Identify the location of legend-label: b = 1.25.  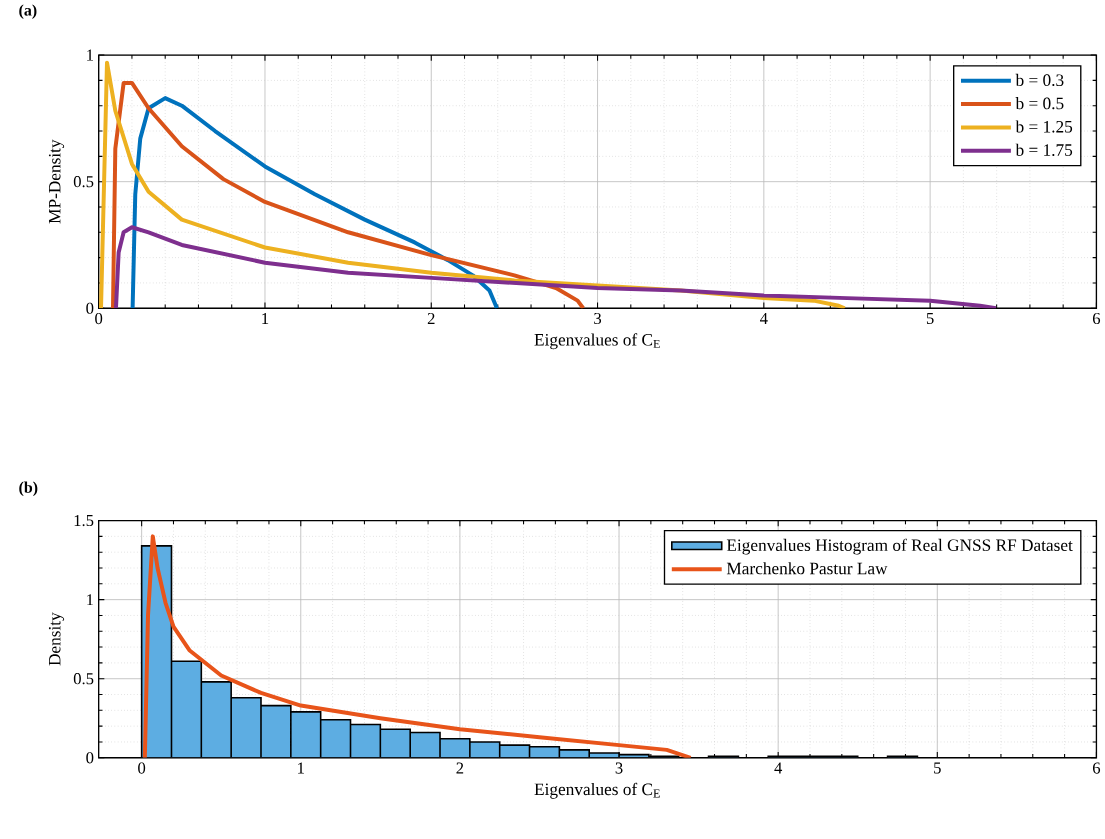
(1044, 126).